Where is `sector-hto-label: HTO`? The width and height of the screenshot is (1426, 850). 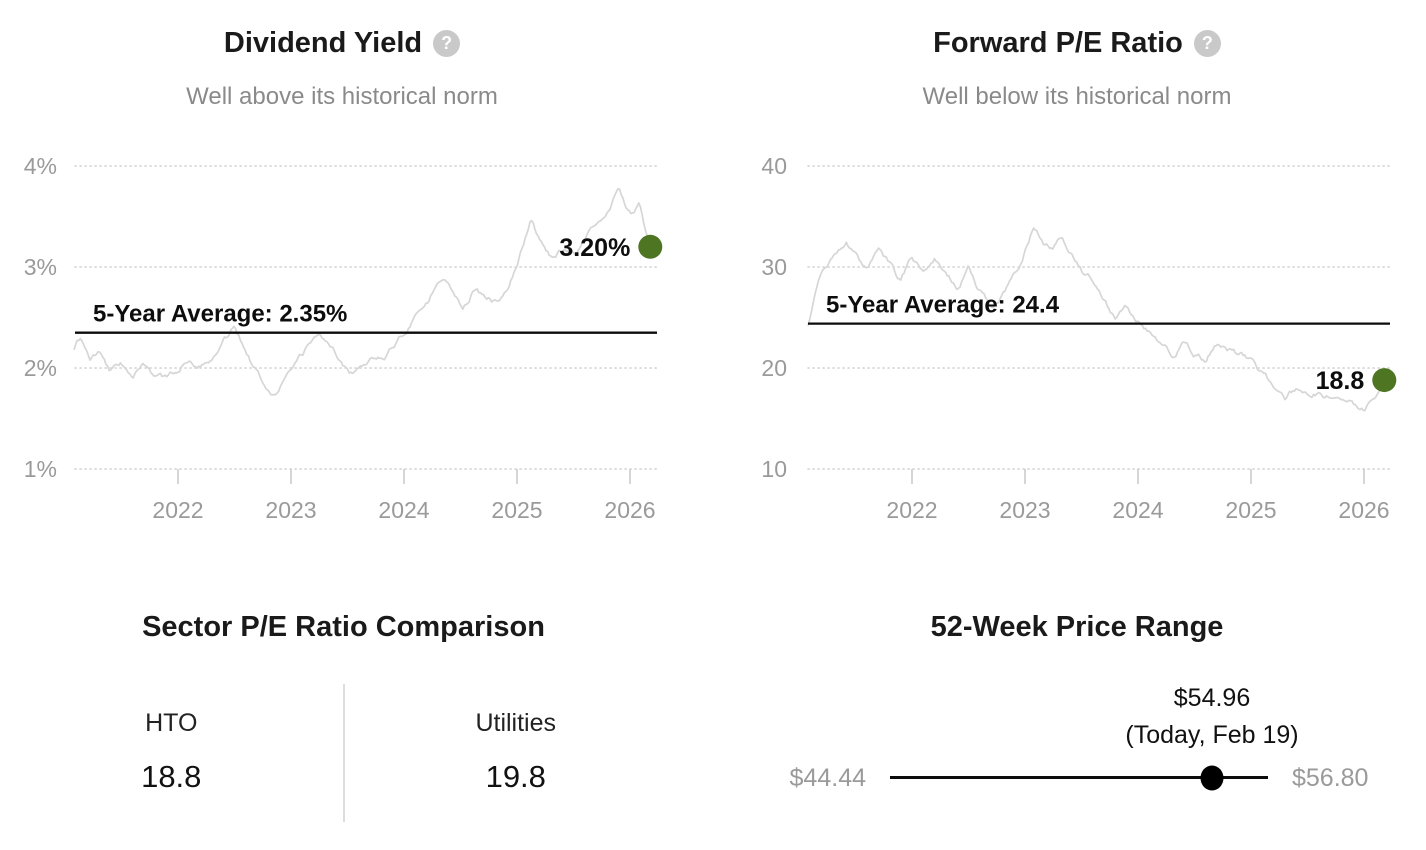 sector-hto-label: HTO is located at coordinates (171, 723).